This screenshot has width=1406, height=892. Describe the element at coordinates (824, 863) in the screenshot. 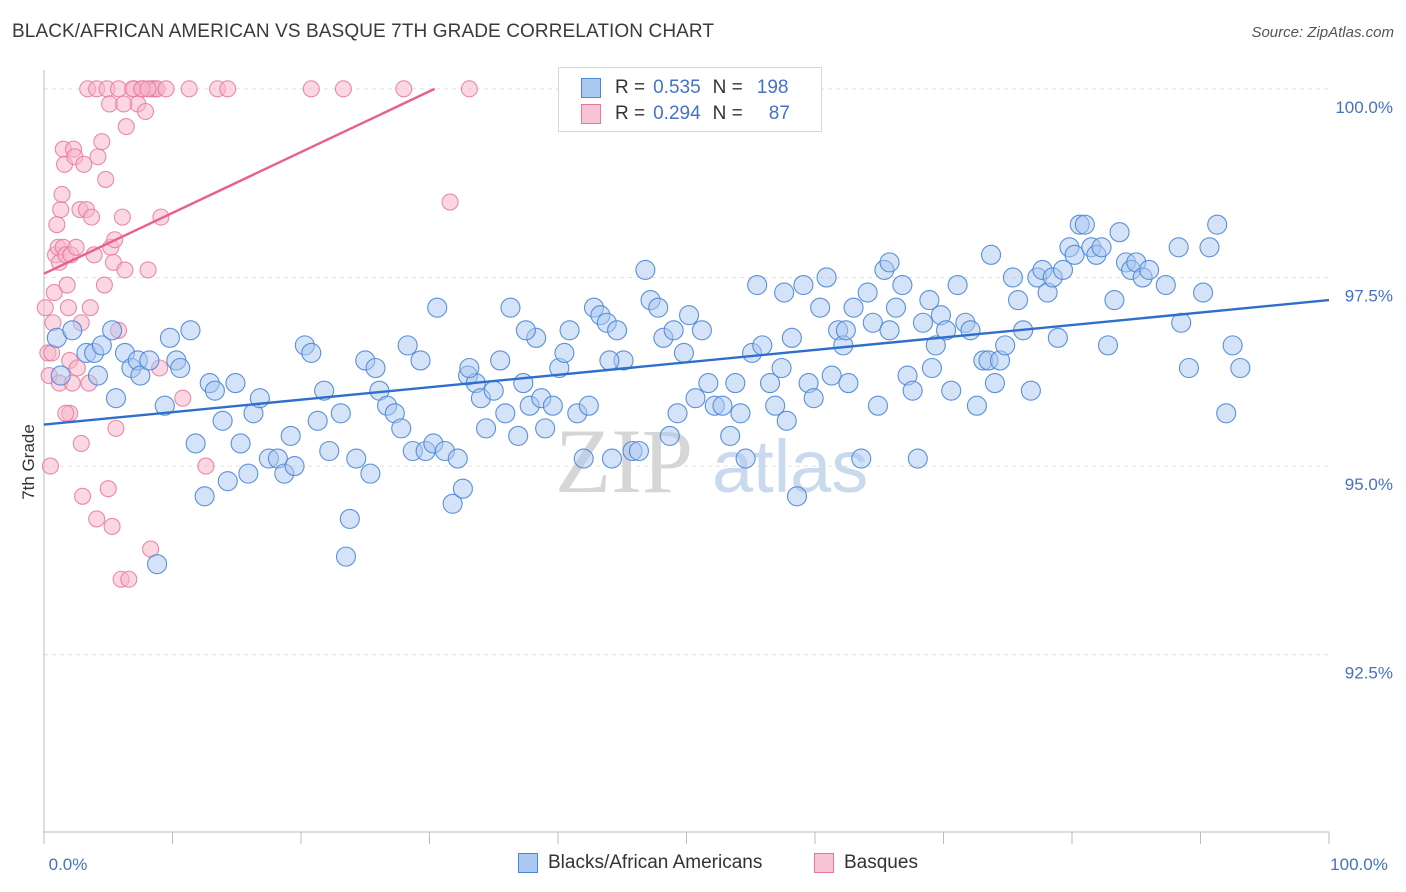

I see `bottom-legend-swatch-pink` at that location.